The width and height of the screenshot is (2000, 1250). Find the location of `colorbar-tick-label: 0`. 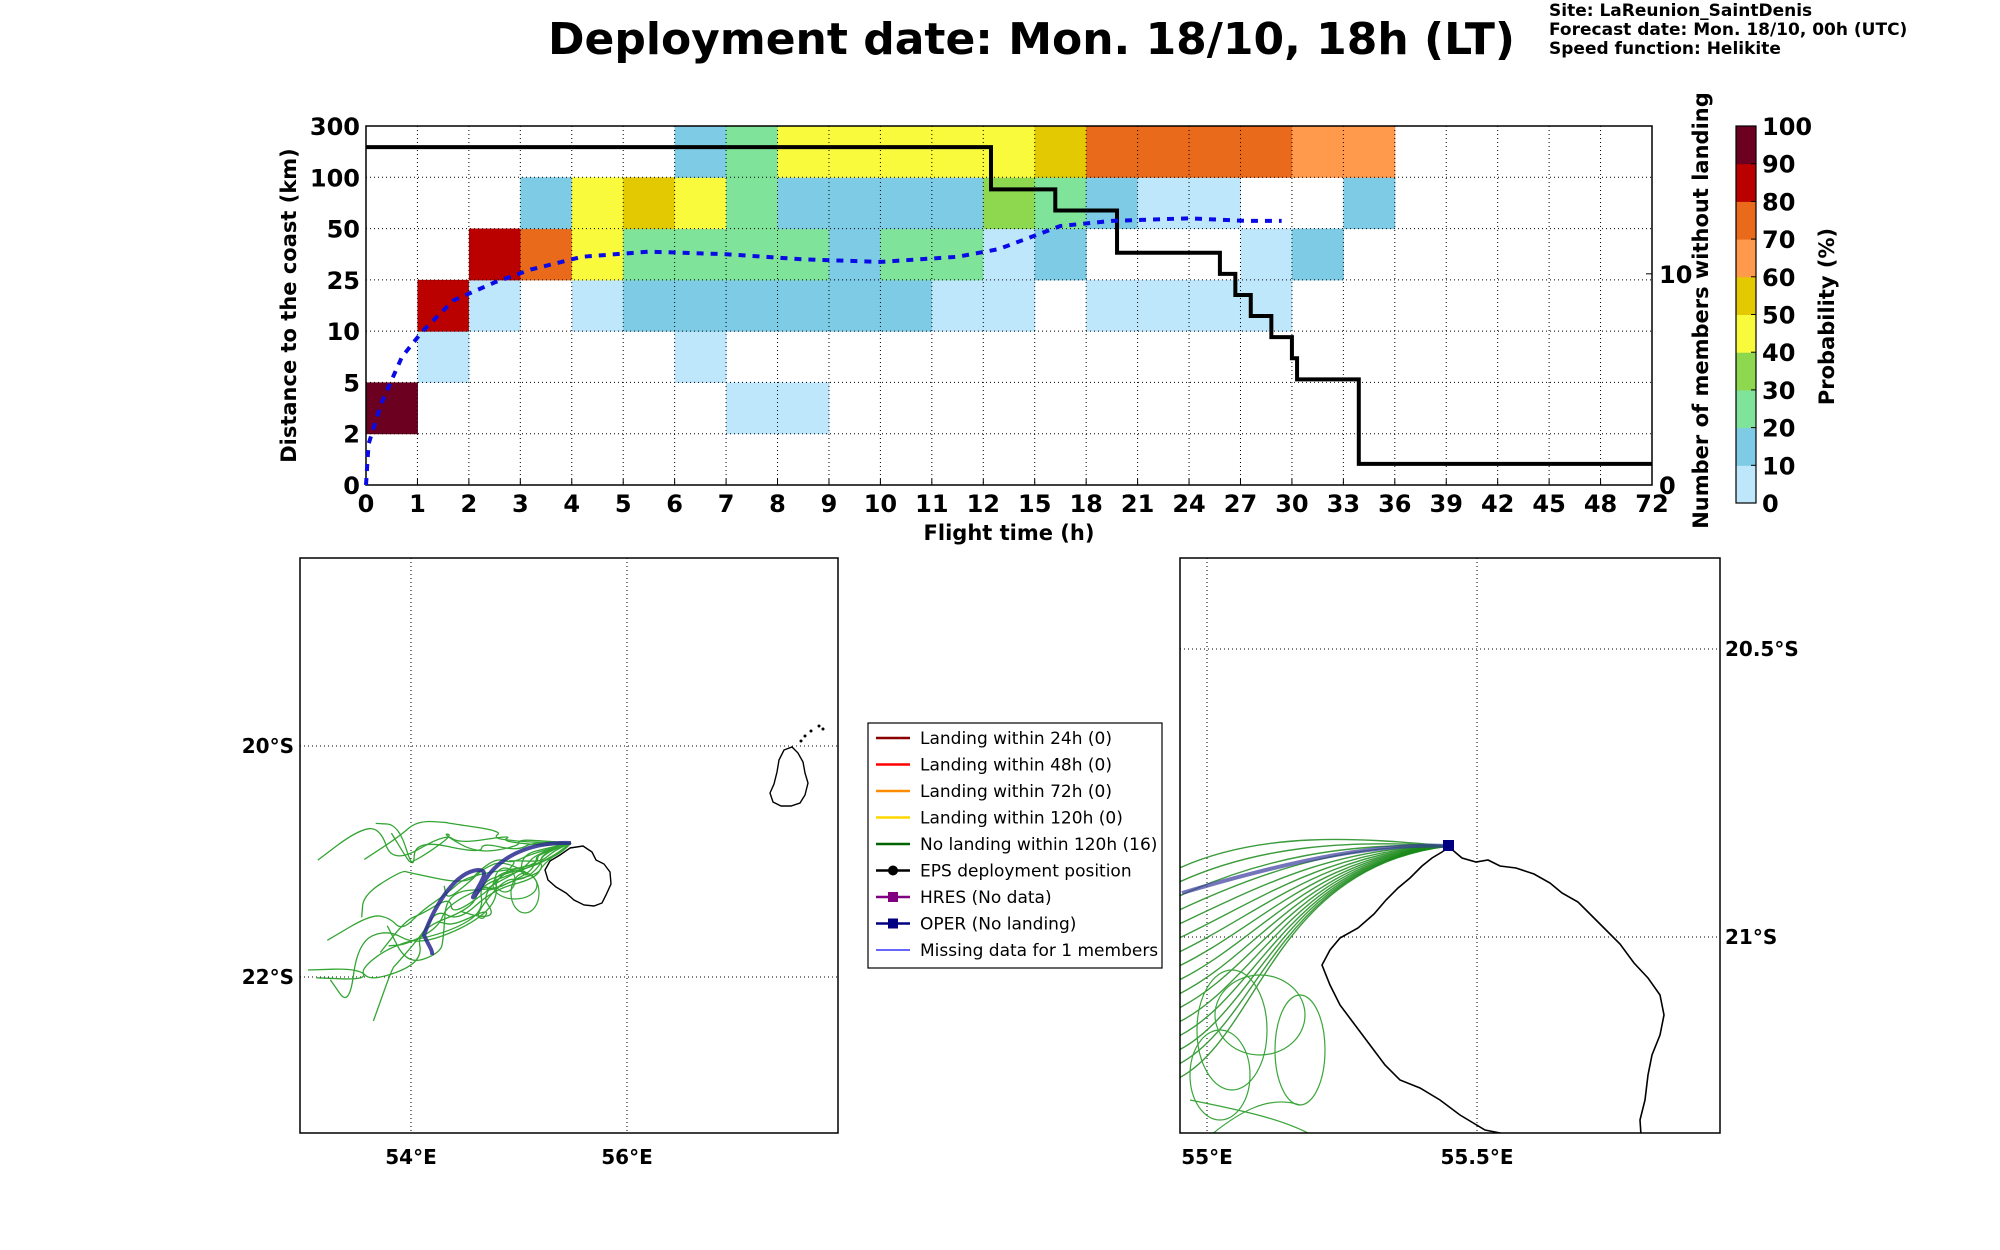

colorbar-tick-label: 0 is located at coordinates (1770, 504).